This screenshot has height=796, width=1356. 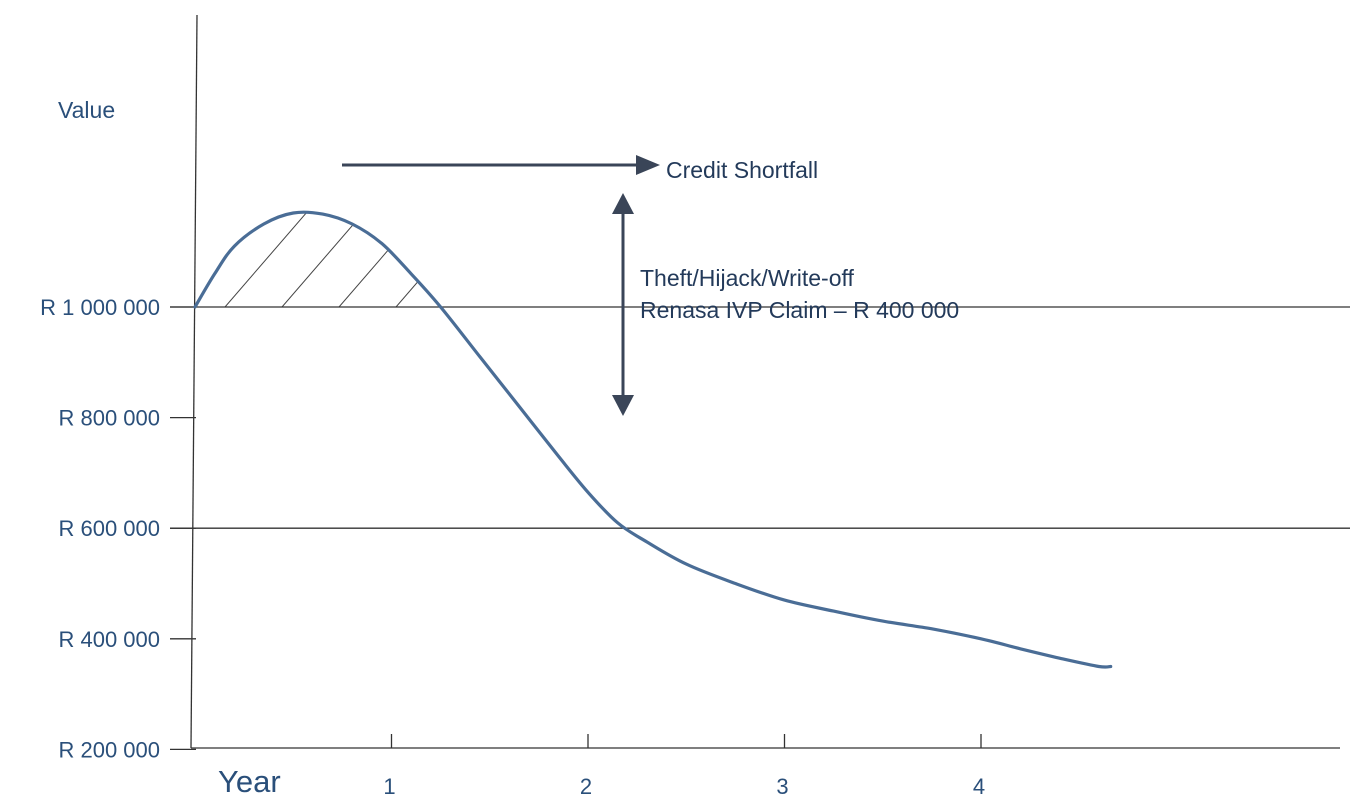 I want to click on y-tick-label: R 1 000 000, so click(x=100, y=307).